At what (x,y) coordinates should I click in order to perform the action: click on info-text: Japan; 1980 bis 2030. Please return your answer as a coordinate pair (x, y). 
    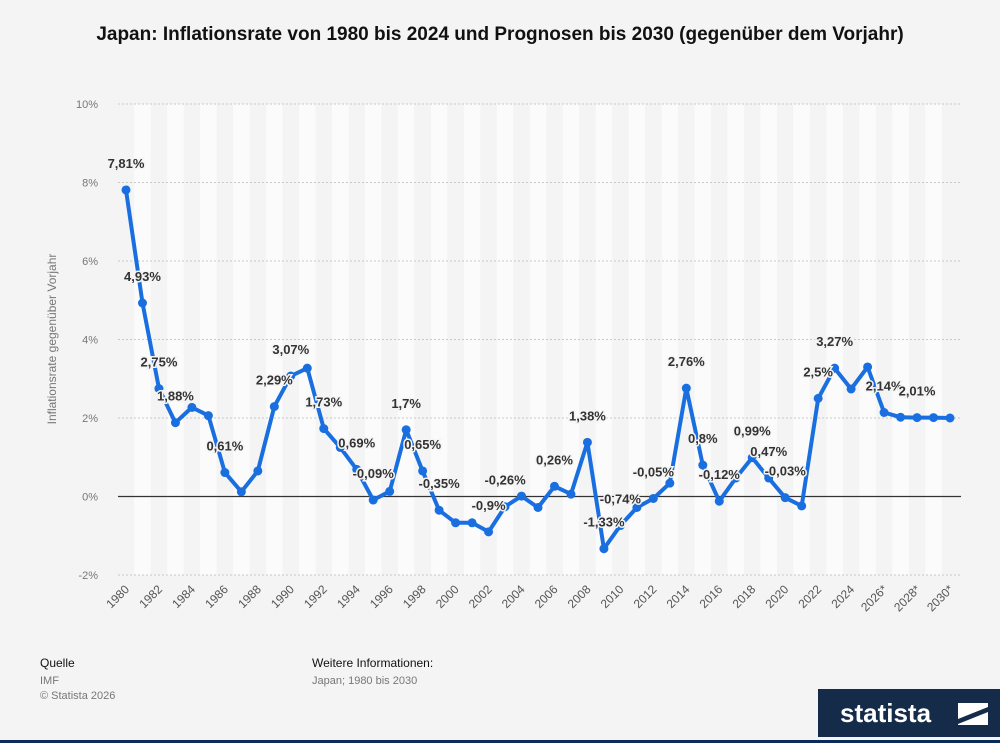
    Looking at the image, I should click on (365, 681).